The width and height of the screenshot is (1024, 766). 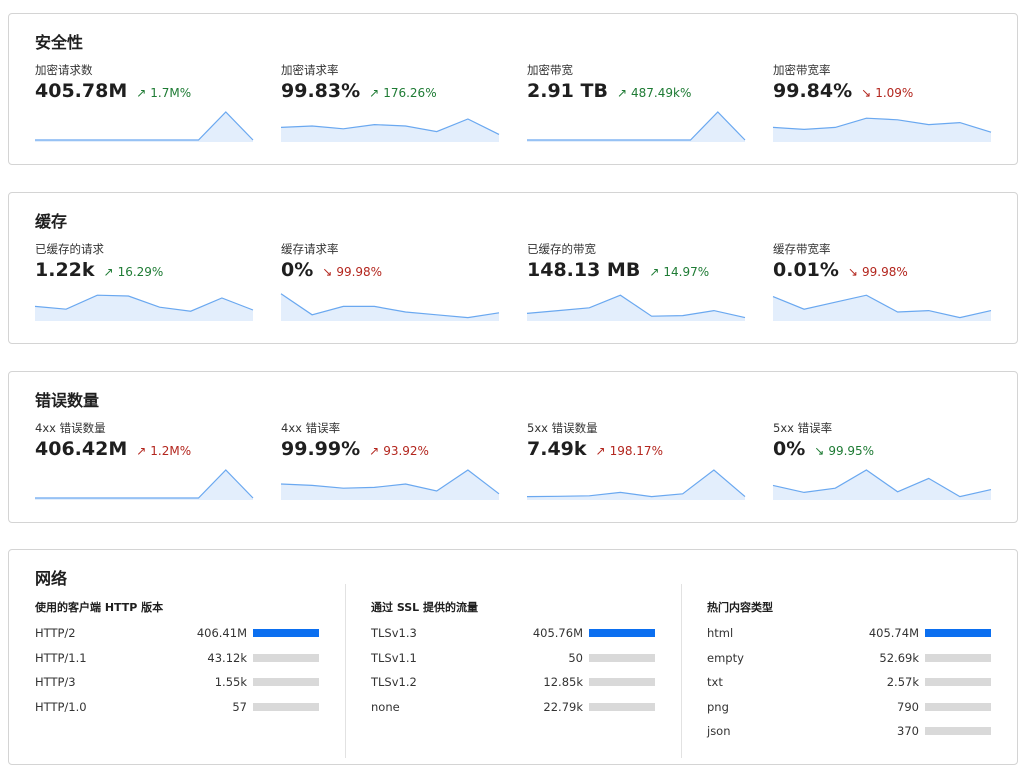 What do you see at coordinates (99, 607) in the screenshot?
I see `network-col-title: 使用的客户端 HTTP 版本` at bounding box center [99, 607].